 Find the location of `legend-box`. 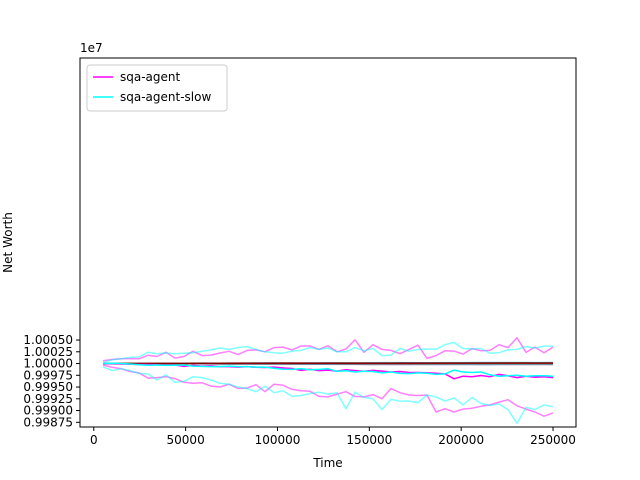

legend-box is located at coordinates (157, 88).